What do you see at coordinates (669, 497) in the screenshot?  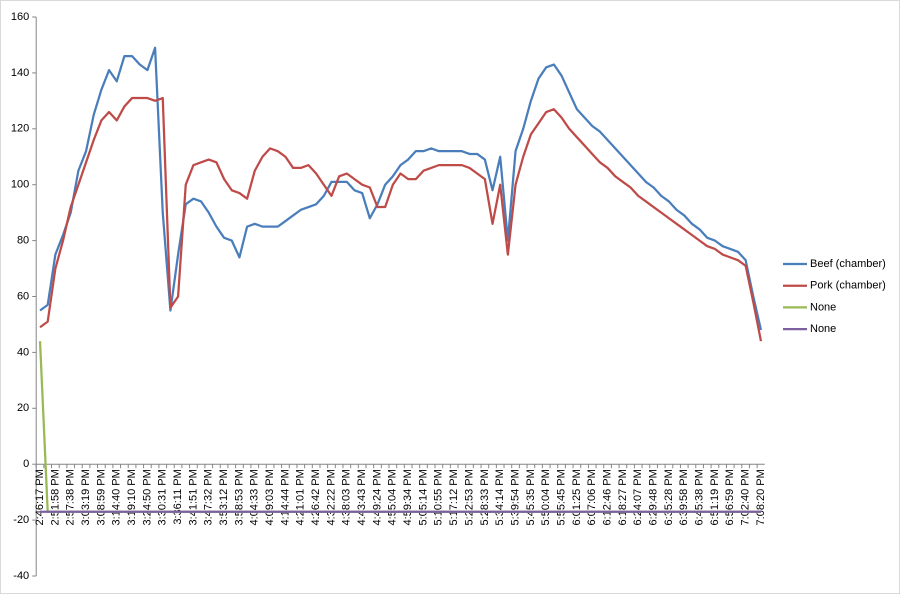 I see `x-tick-label: 6:35:28 PM` at bounding box center [669, 497].